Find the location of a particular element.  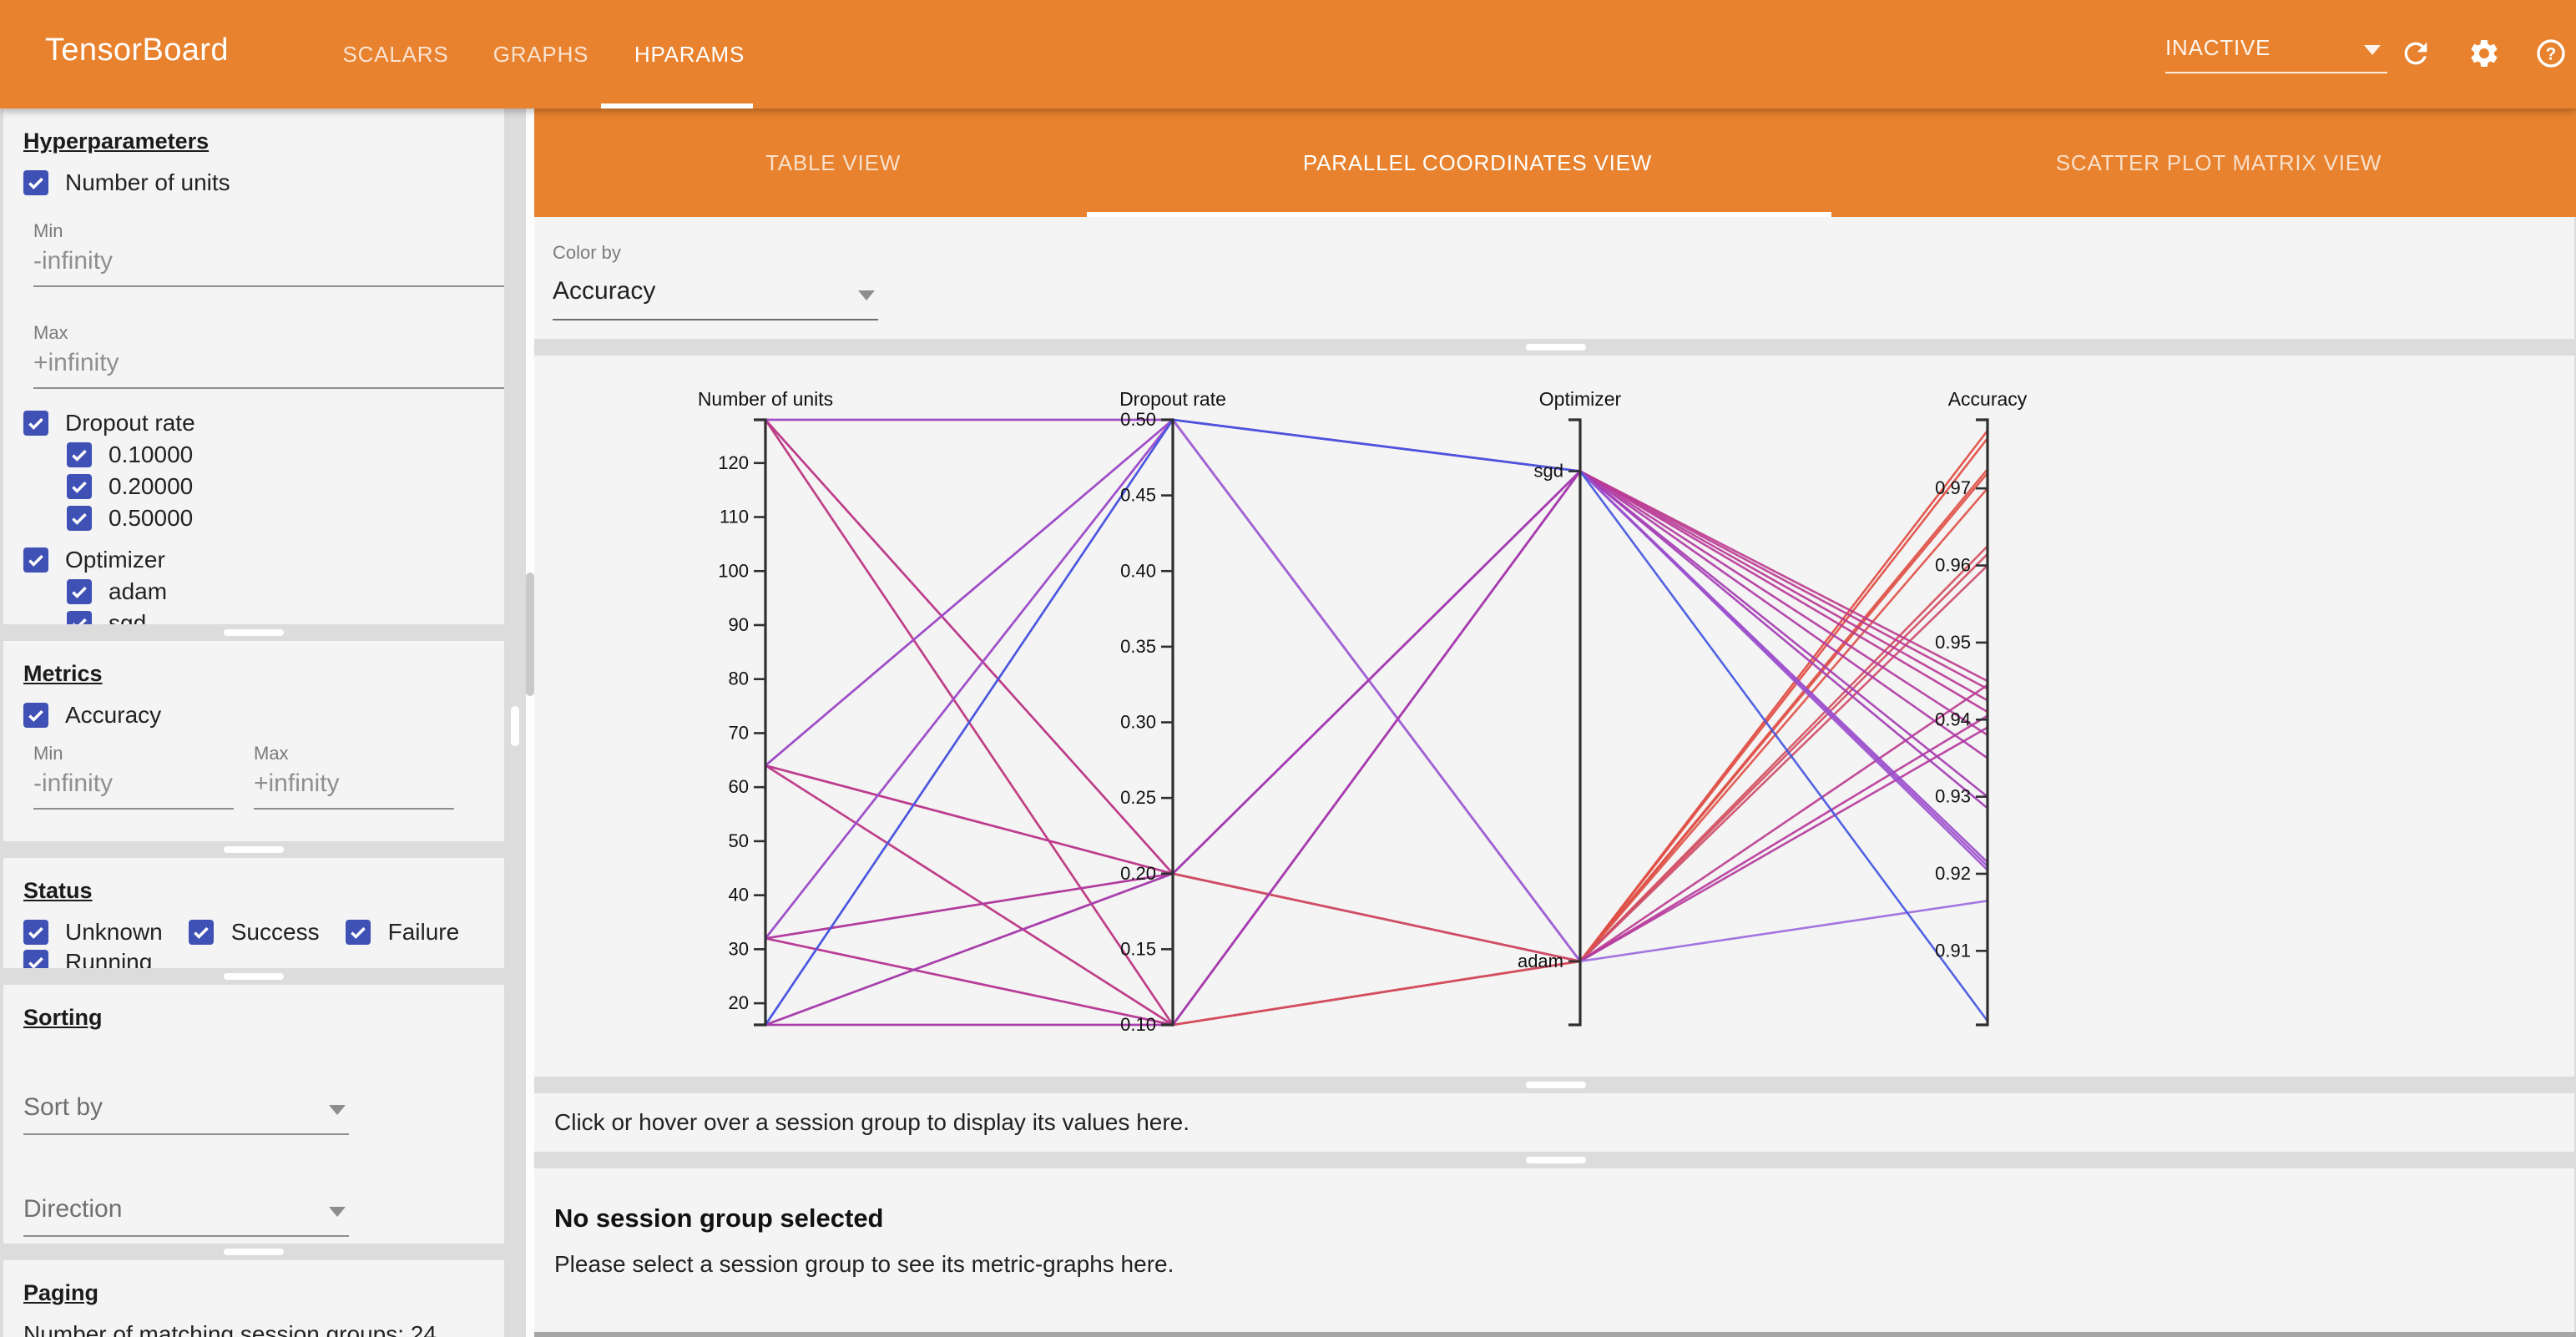

view-tab-table-view: TABLE VIEW is located at coordinates (833, 163).